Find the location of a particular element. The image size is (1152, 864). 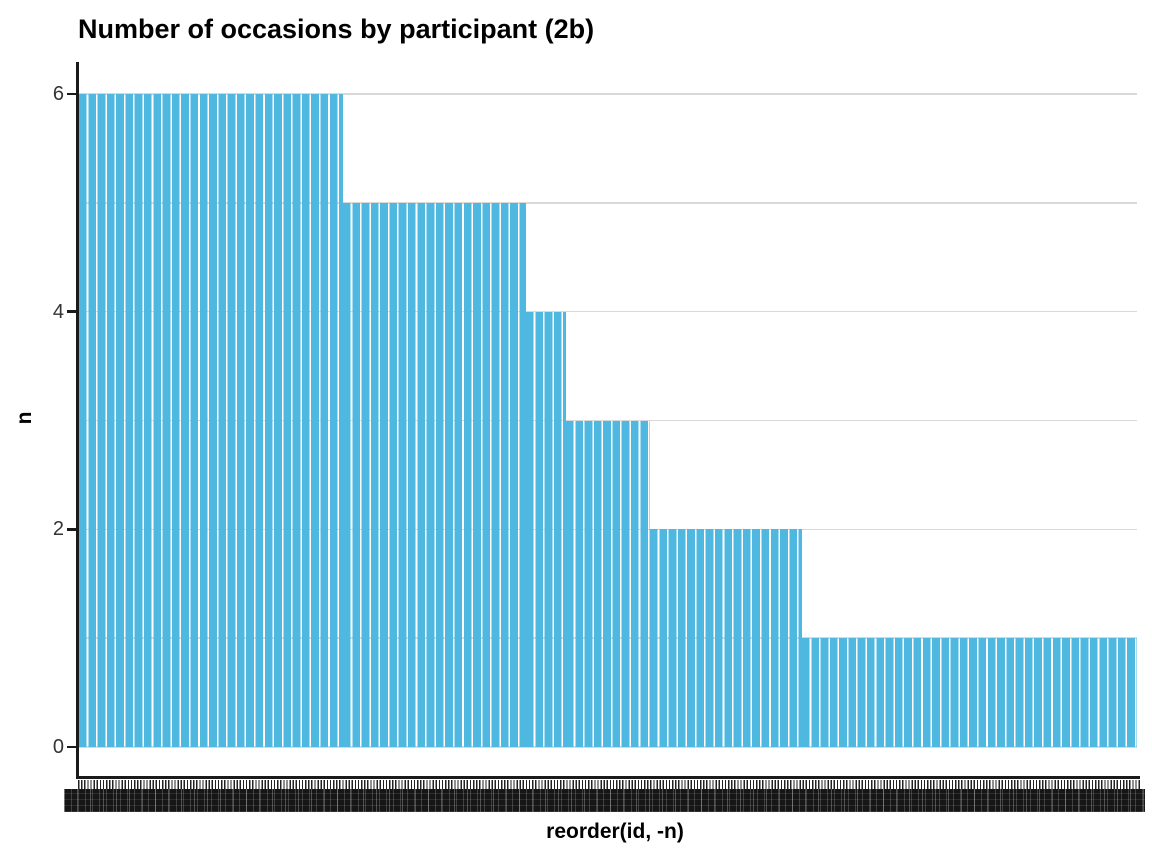

y-axis-line is located at coordinates (77, 420).